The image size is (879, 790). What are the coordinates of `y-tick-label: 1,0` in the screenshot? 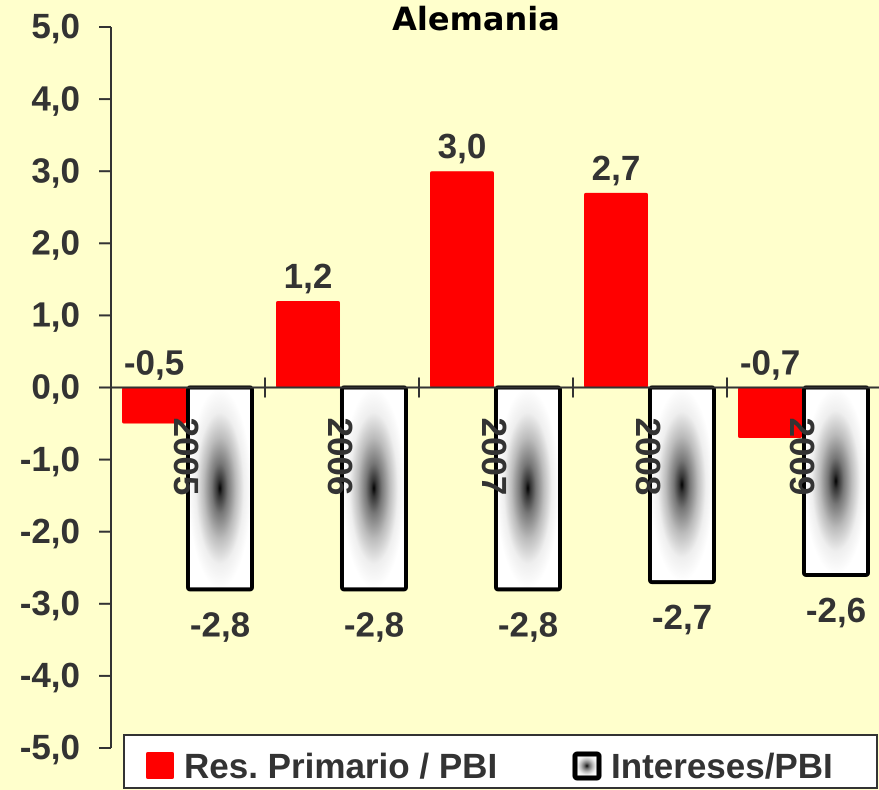 It's located at (55, 315).